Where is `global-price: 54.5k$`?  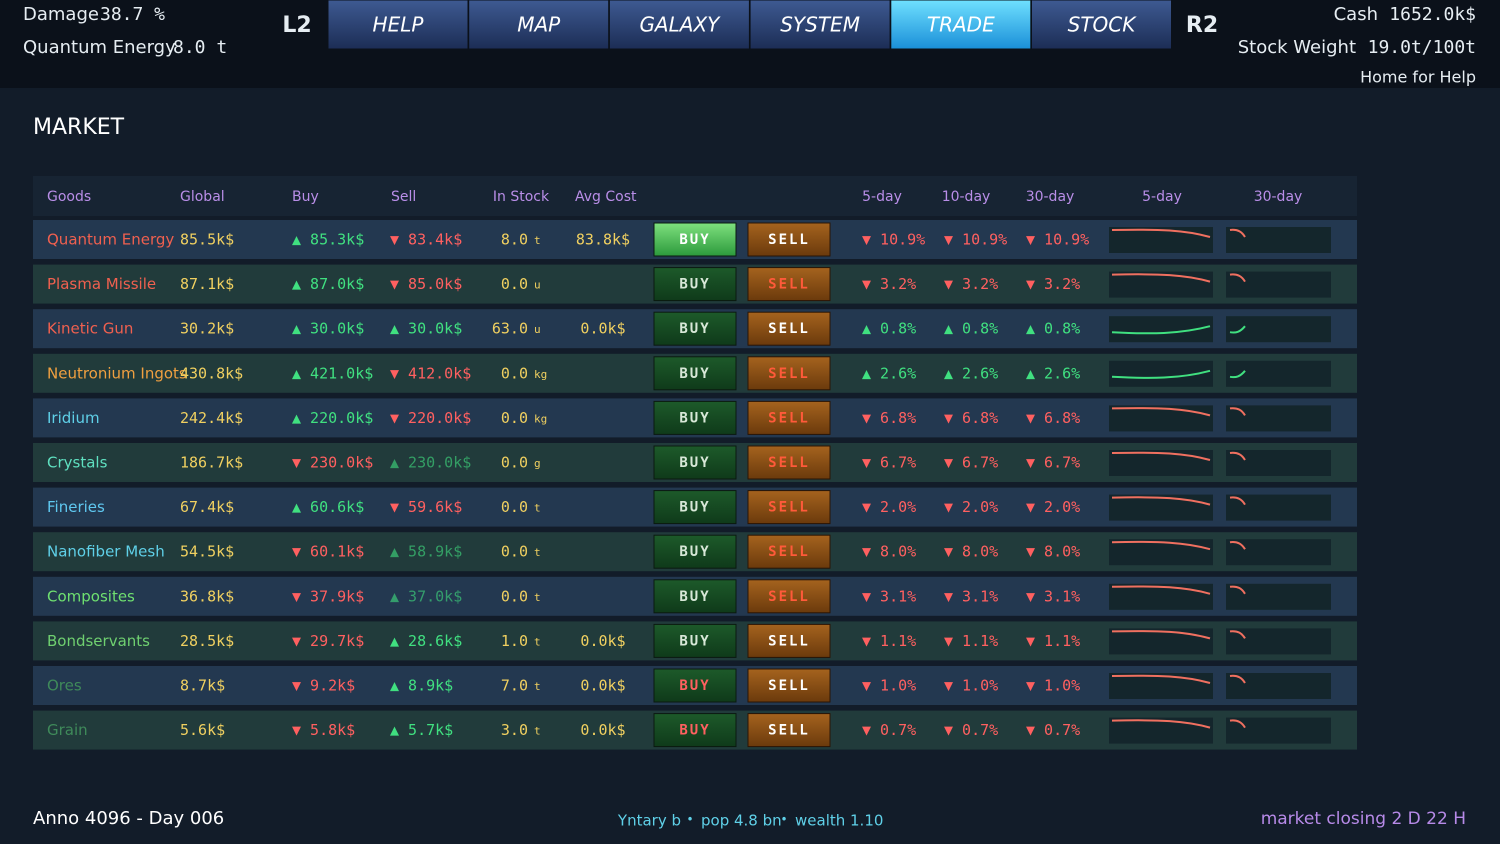
global-price: 54.5k$ is located at coordinates (207, 552).